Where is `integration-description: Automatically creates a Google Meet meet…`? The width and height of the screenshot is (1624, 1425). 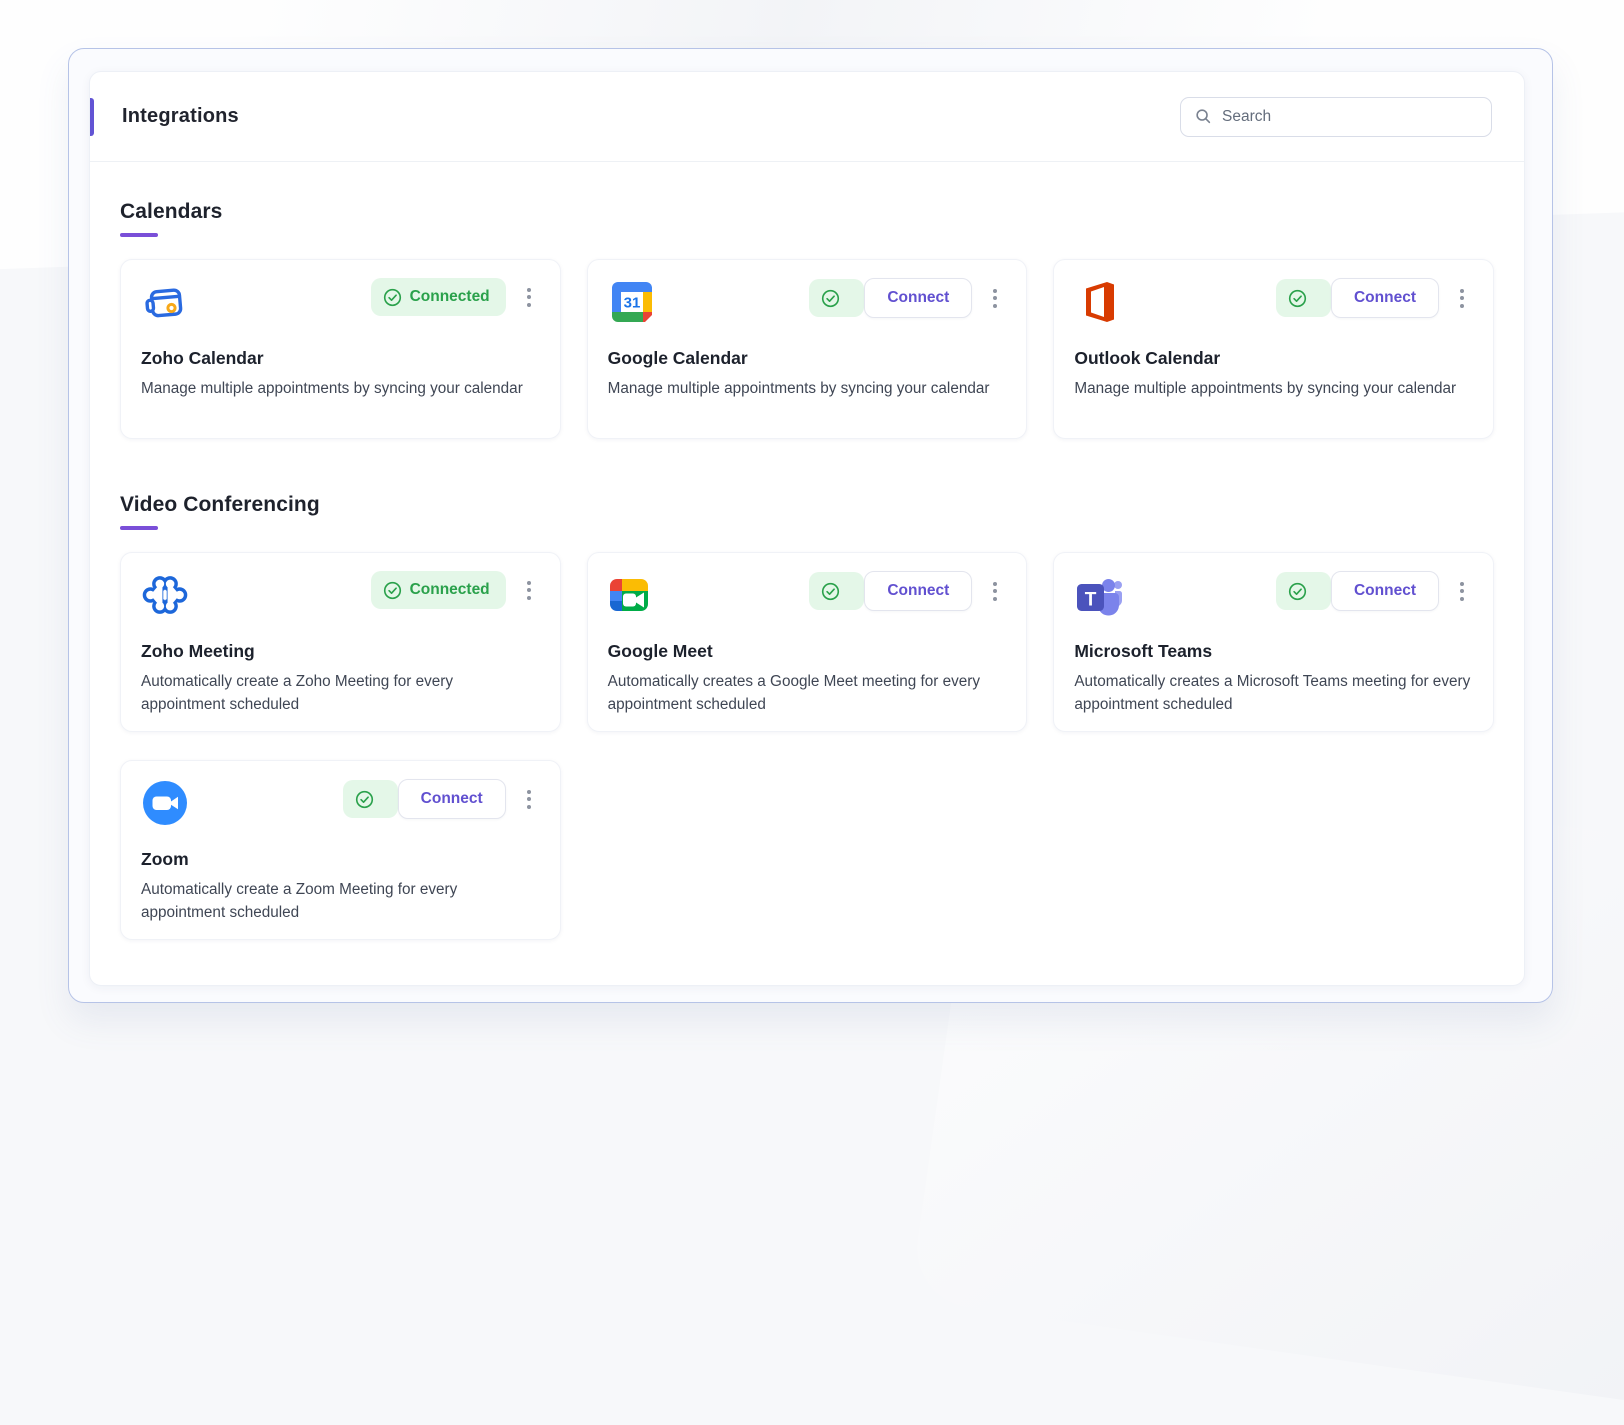 integration-description: Automatically creates a Google Meet meet… is located at coordinates (794, 693).